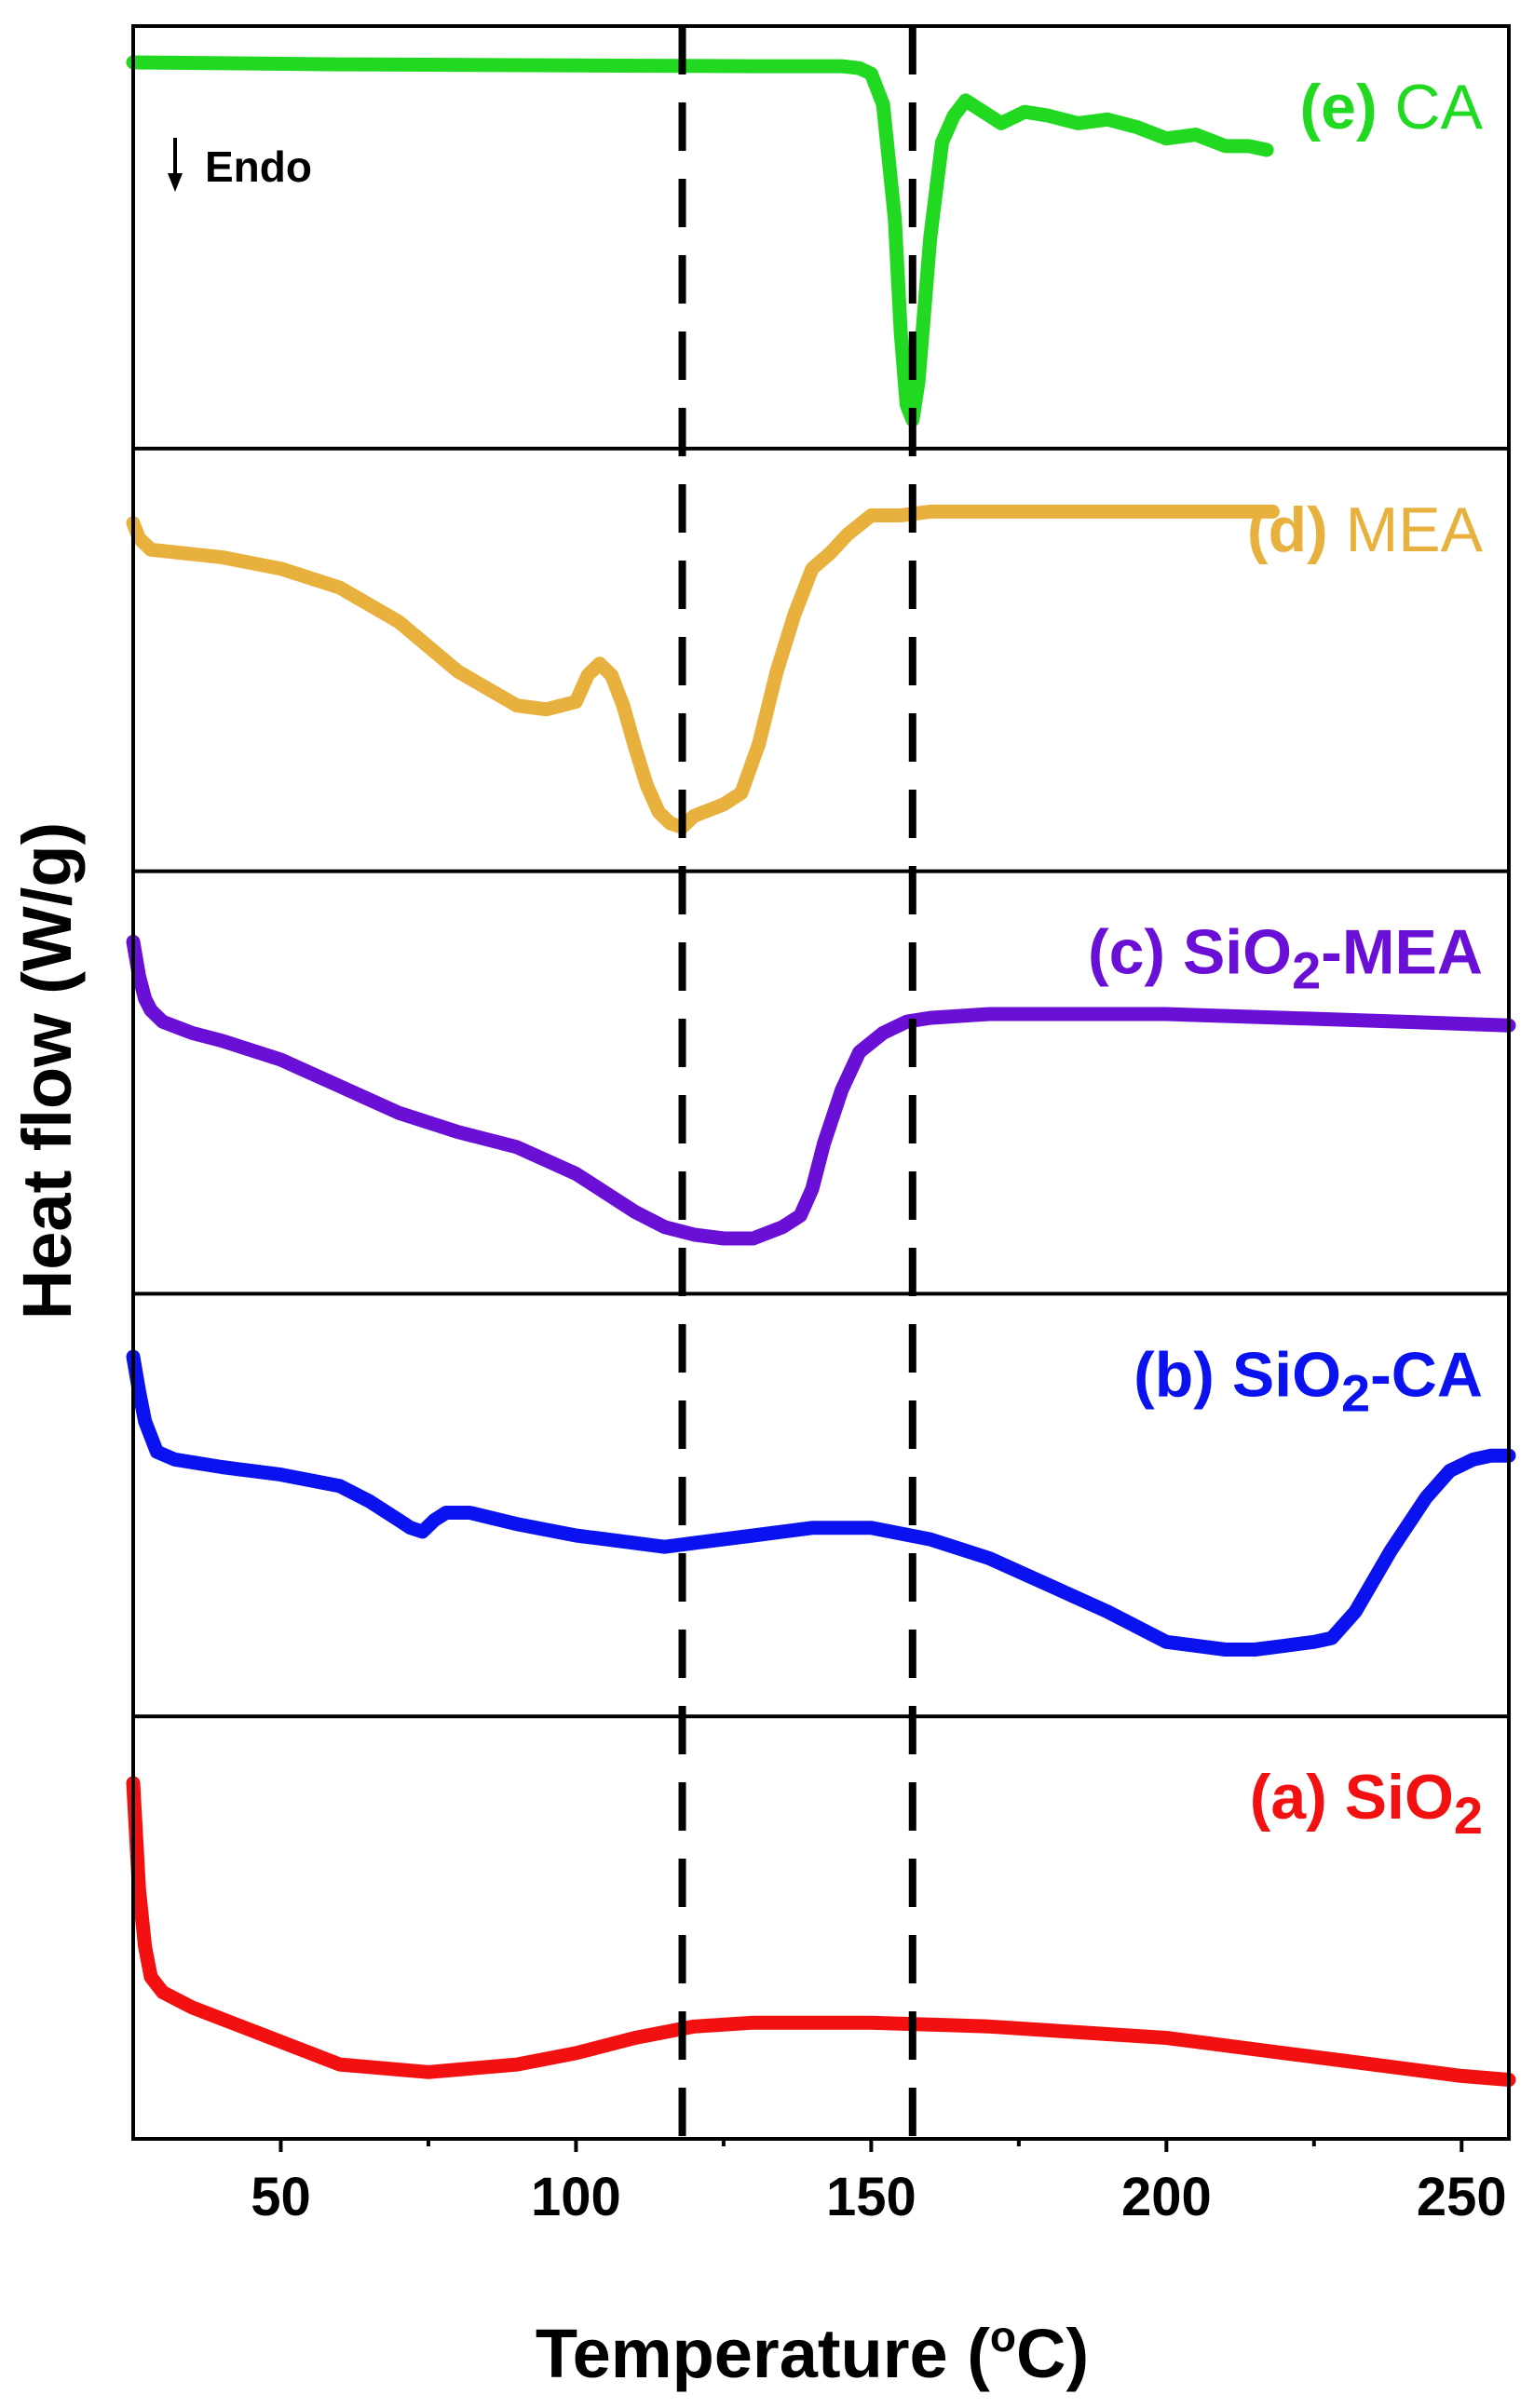 The width and height of the screenshot is (1534, 2408). I want to click on panel-a: (a) SiO2, so click(821, 1924).